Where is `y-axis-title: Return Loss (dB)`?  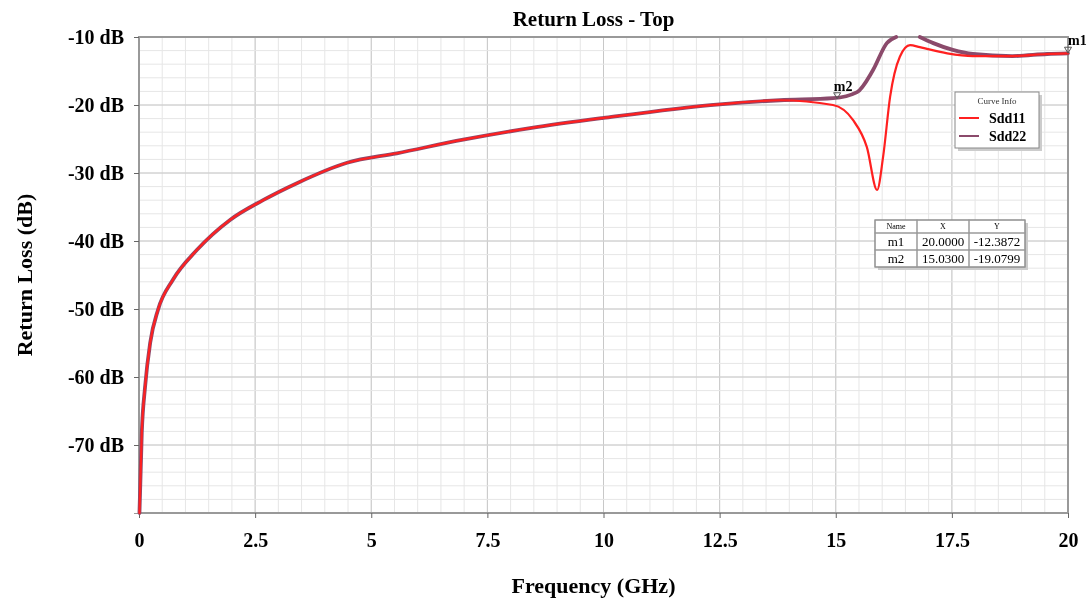 y-axis-title: Return Loss (dB) is located at coordinates (24, 275).